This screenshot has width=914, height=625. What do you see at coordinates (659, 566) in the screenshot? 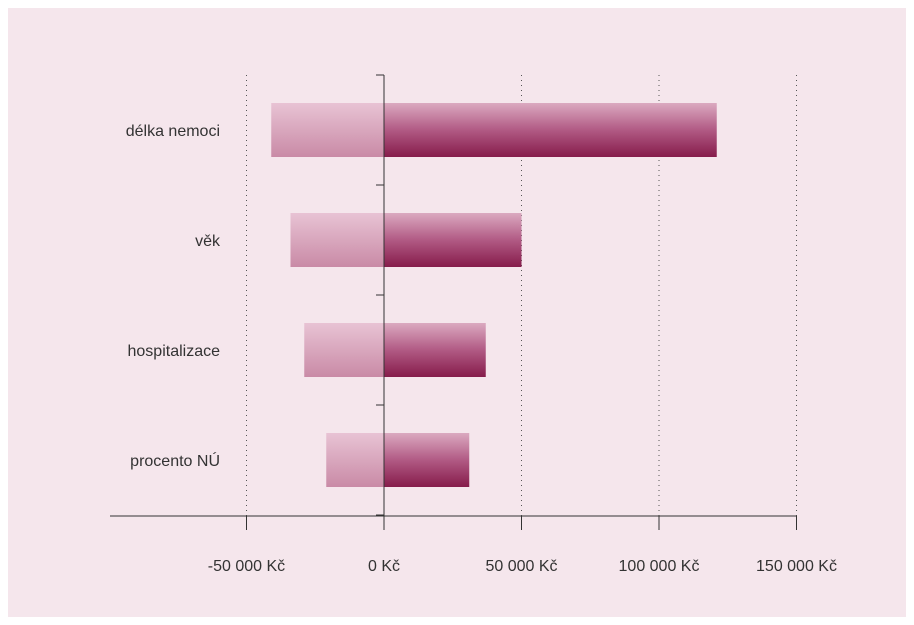
I see `x-tick-label: 100 000 Kč` at bounding box center [659, 566].